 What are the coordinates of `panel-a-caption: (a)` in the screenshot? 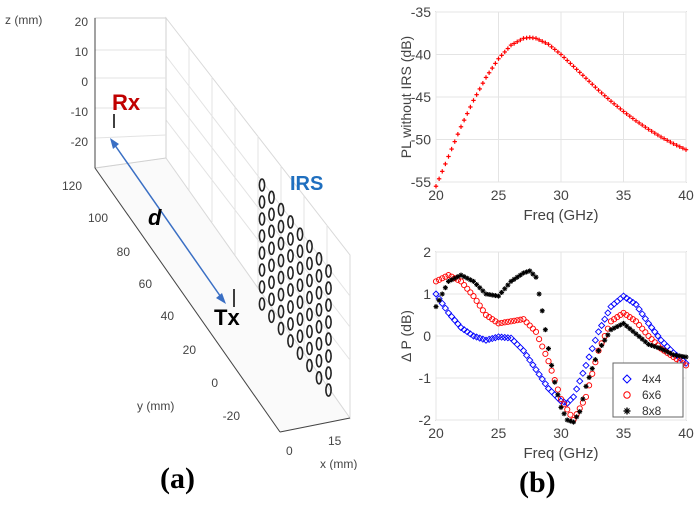 It's located at (177, 478).